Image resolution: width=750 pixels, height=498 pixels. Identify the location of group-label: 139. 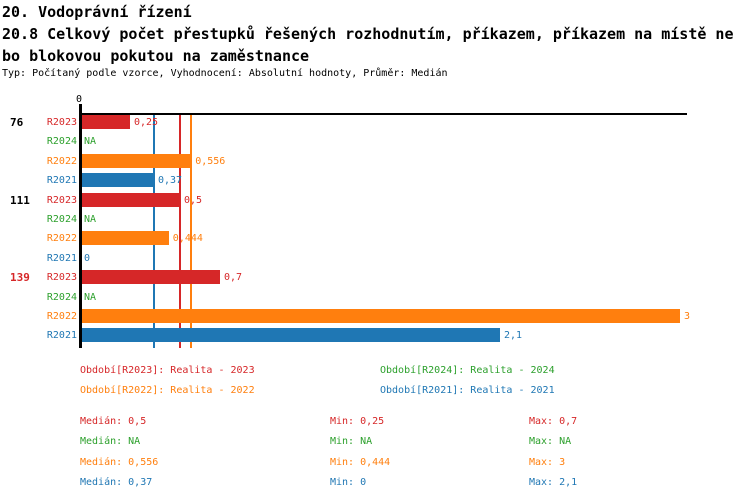
(20, 278).